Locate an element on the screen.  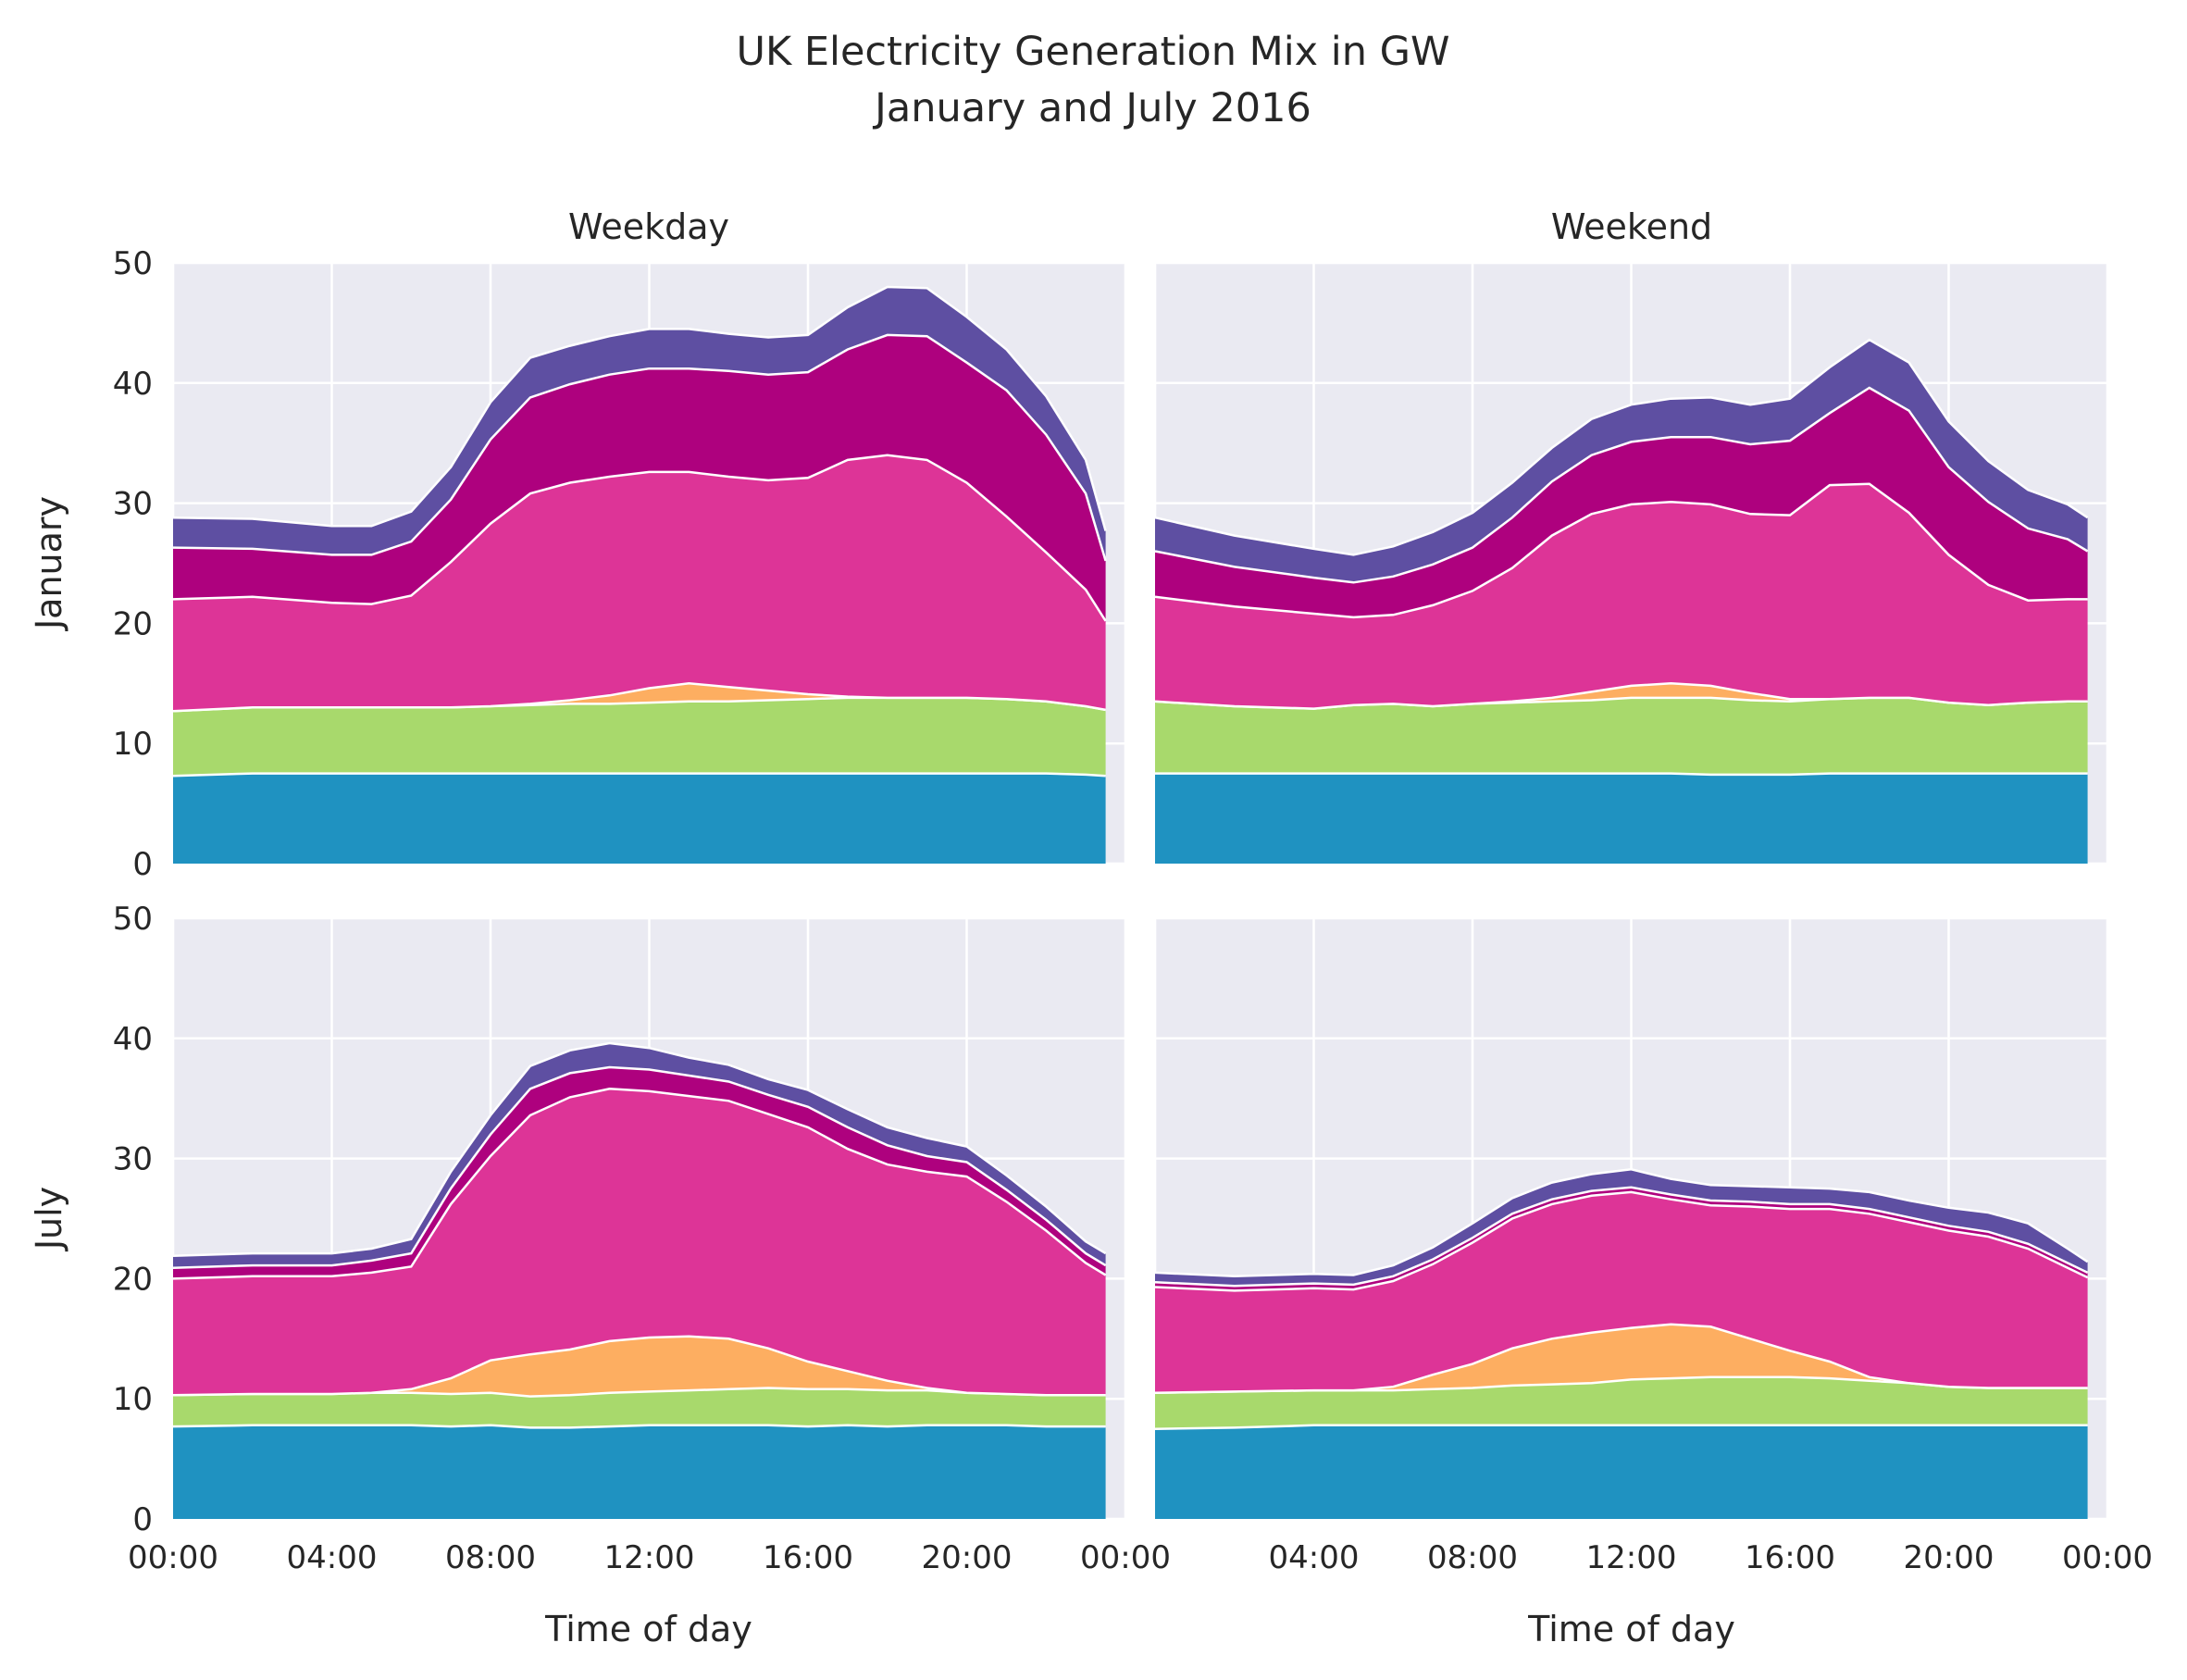
x-axis-label-weekday: Time of day is located at coordinates (648, 1629).